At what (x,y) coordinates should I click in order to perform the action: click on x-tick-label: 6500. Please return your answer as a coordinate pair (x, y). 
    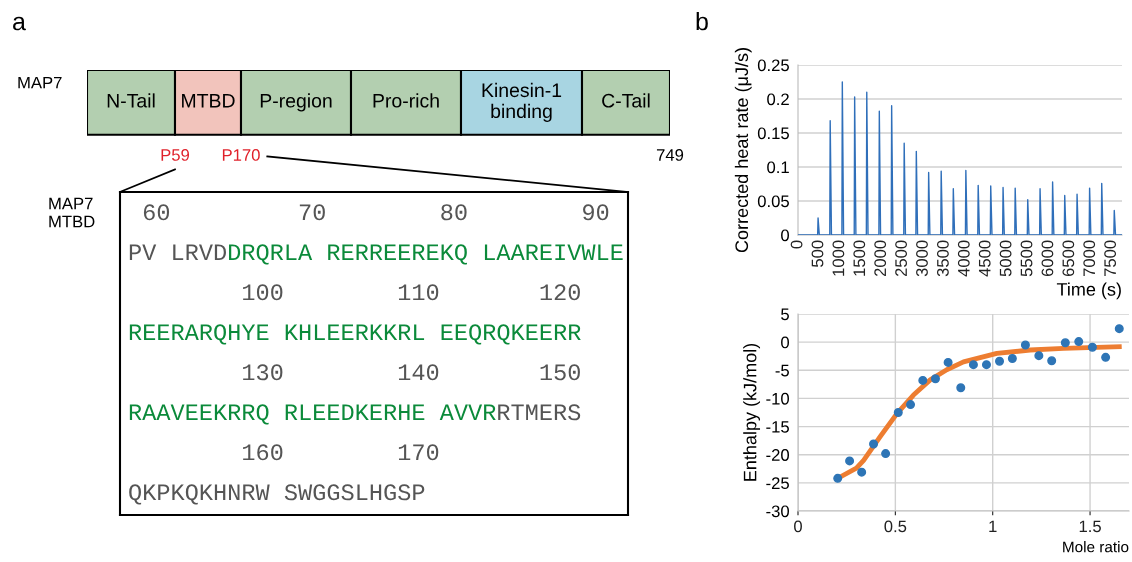
    Looking at the image, I should click on (1068, 258).